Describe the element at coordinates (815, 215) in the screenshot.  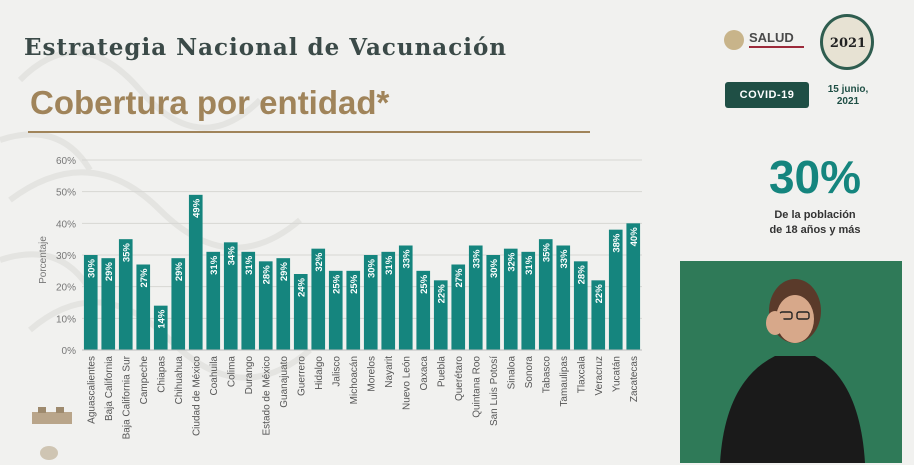
I see `coverage-caption-line-1: De la población` at that location.